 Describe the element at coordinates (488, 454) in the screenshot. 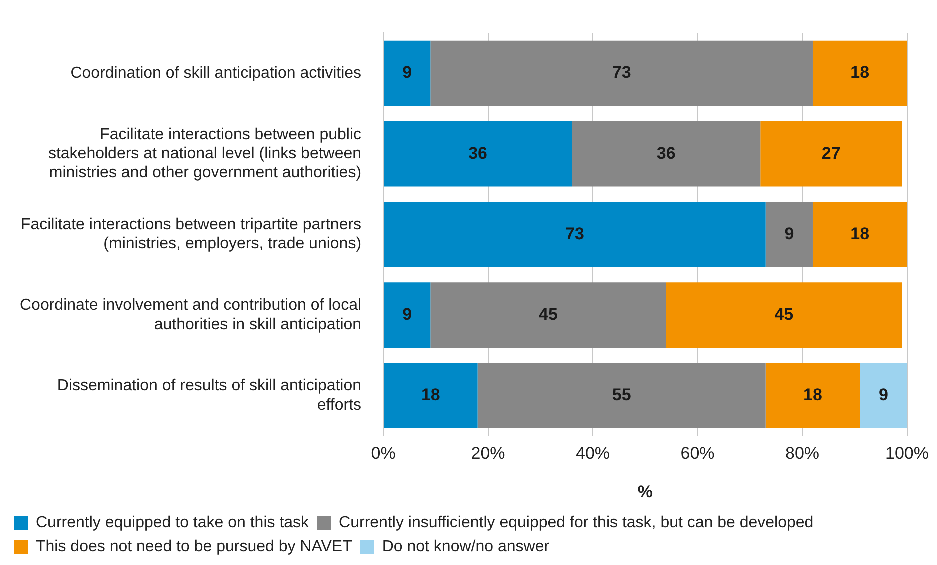

I see `x-tick-label: 20%` at that location.